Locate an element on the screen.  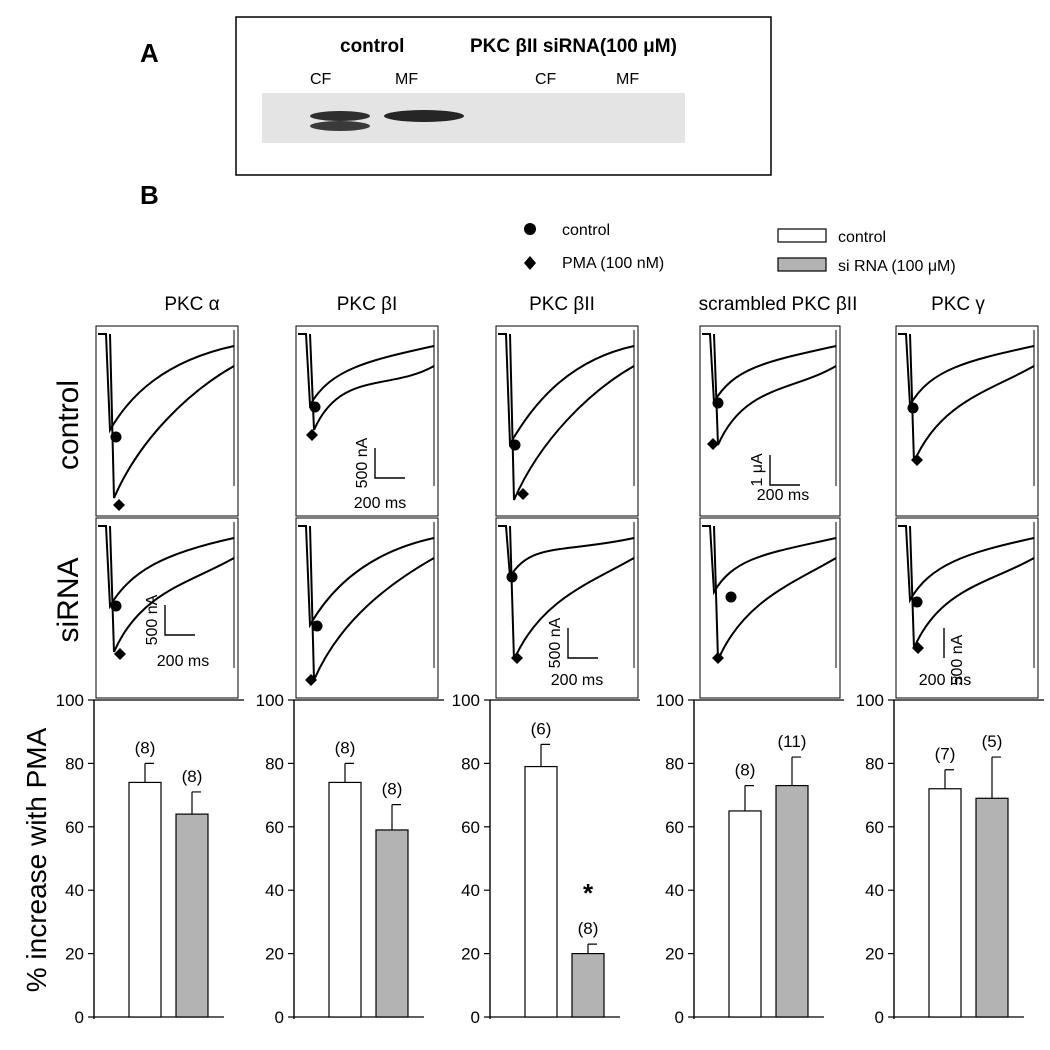
legend-control-swatch is located at coordinates (802, 235).